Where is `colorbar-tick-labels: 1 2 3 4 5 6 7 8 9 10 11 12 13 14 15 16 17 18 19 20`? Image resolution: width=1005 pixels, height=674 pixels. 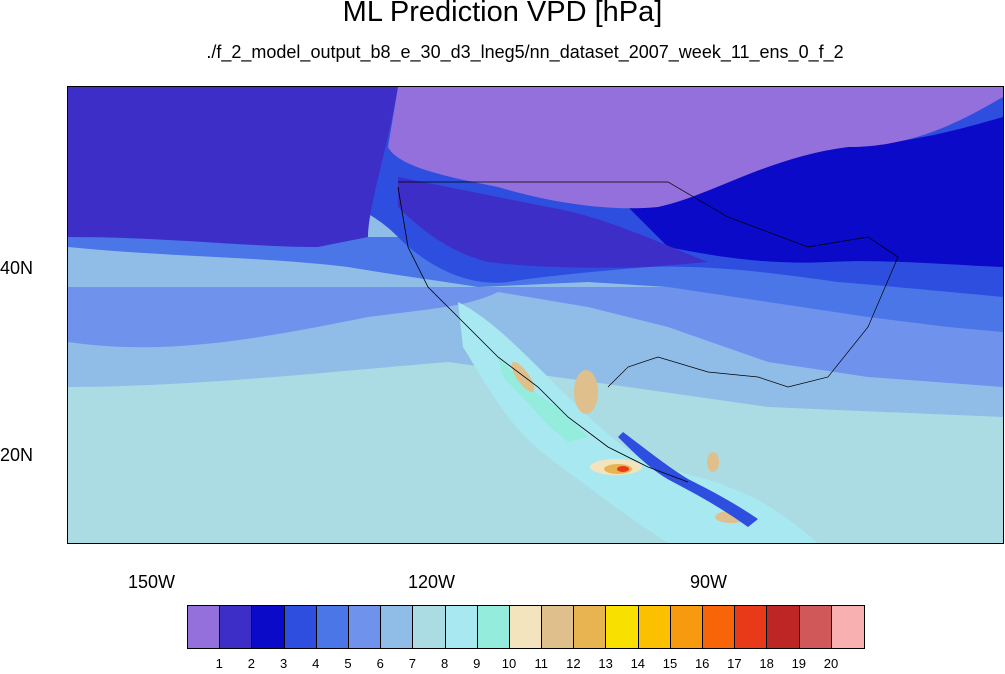 colorbar-tick-labels: 1 2 3 4 5 6 7 8 9 10 11 12 13 14 15 16 17 18 19 20 is located at coordinates (502, 665).